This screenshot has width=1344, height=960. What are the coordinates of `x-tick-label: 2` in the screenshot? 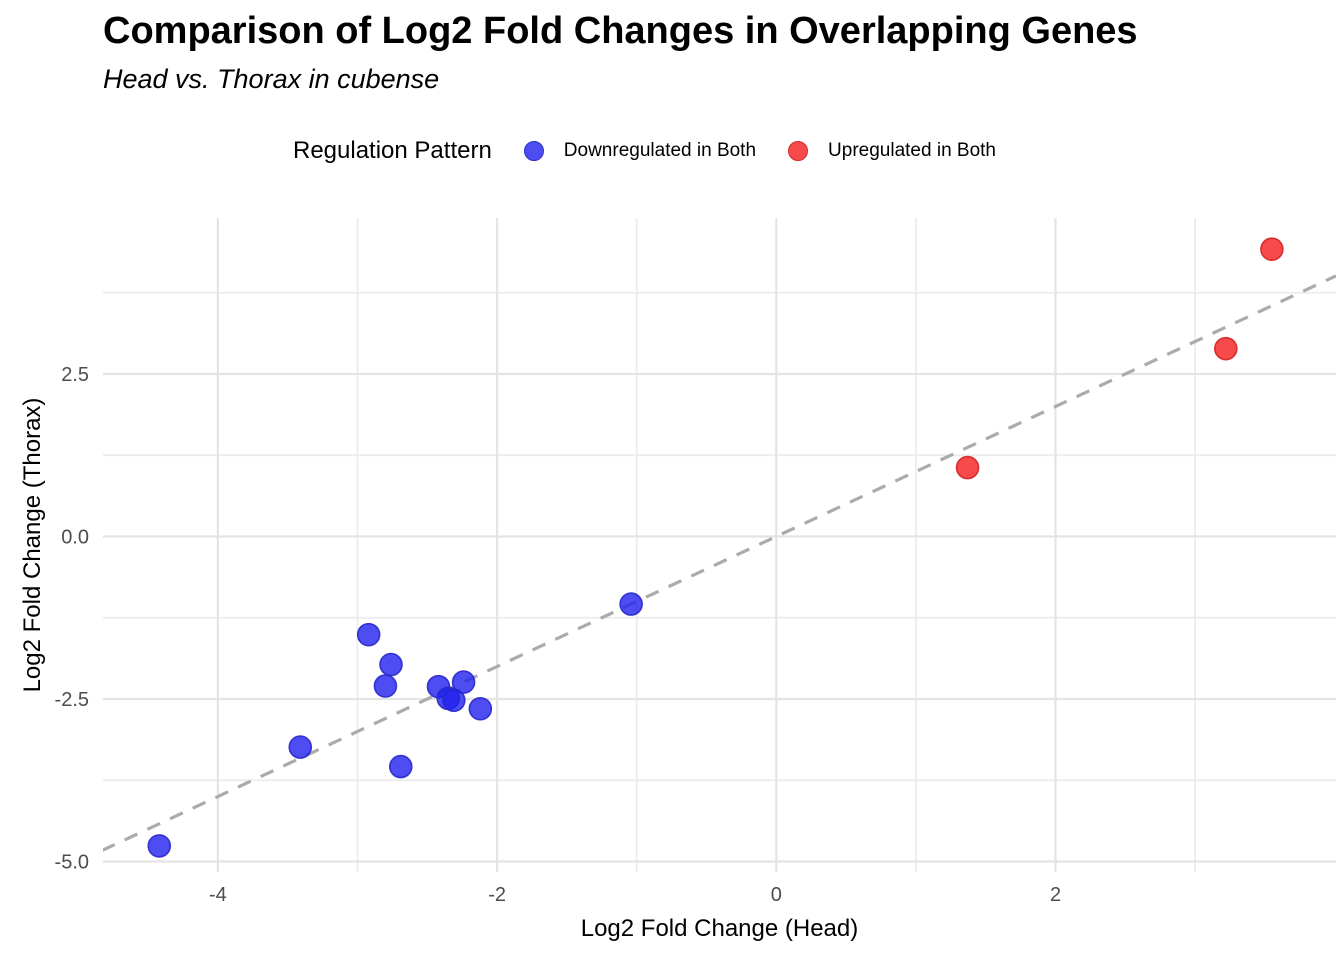 It's located at (1055, 895).